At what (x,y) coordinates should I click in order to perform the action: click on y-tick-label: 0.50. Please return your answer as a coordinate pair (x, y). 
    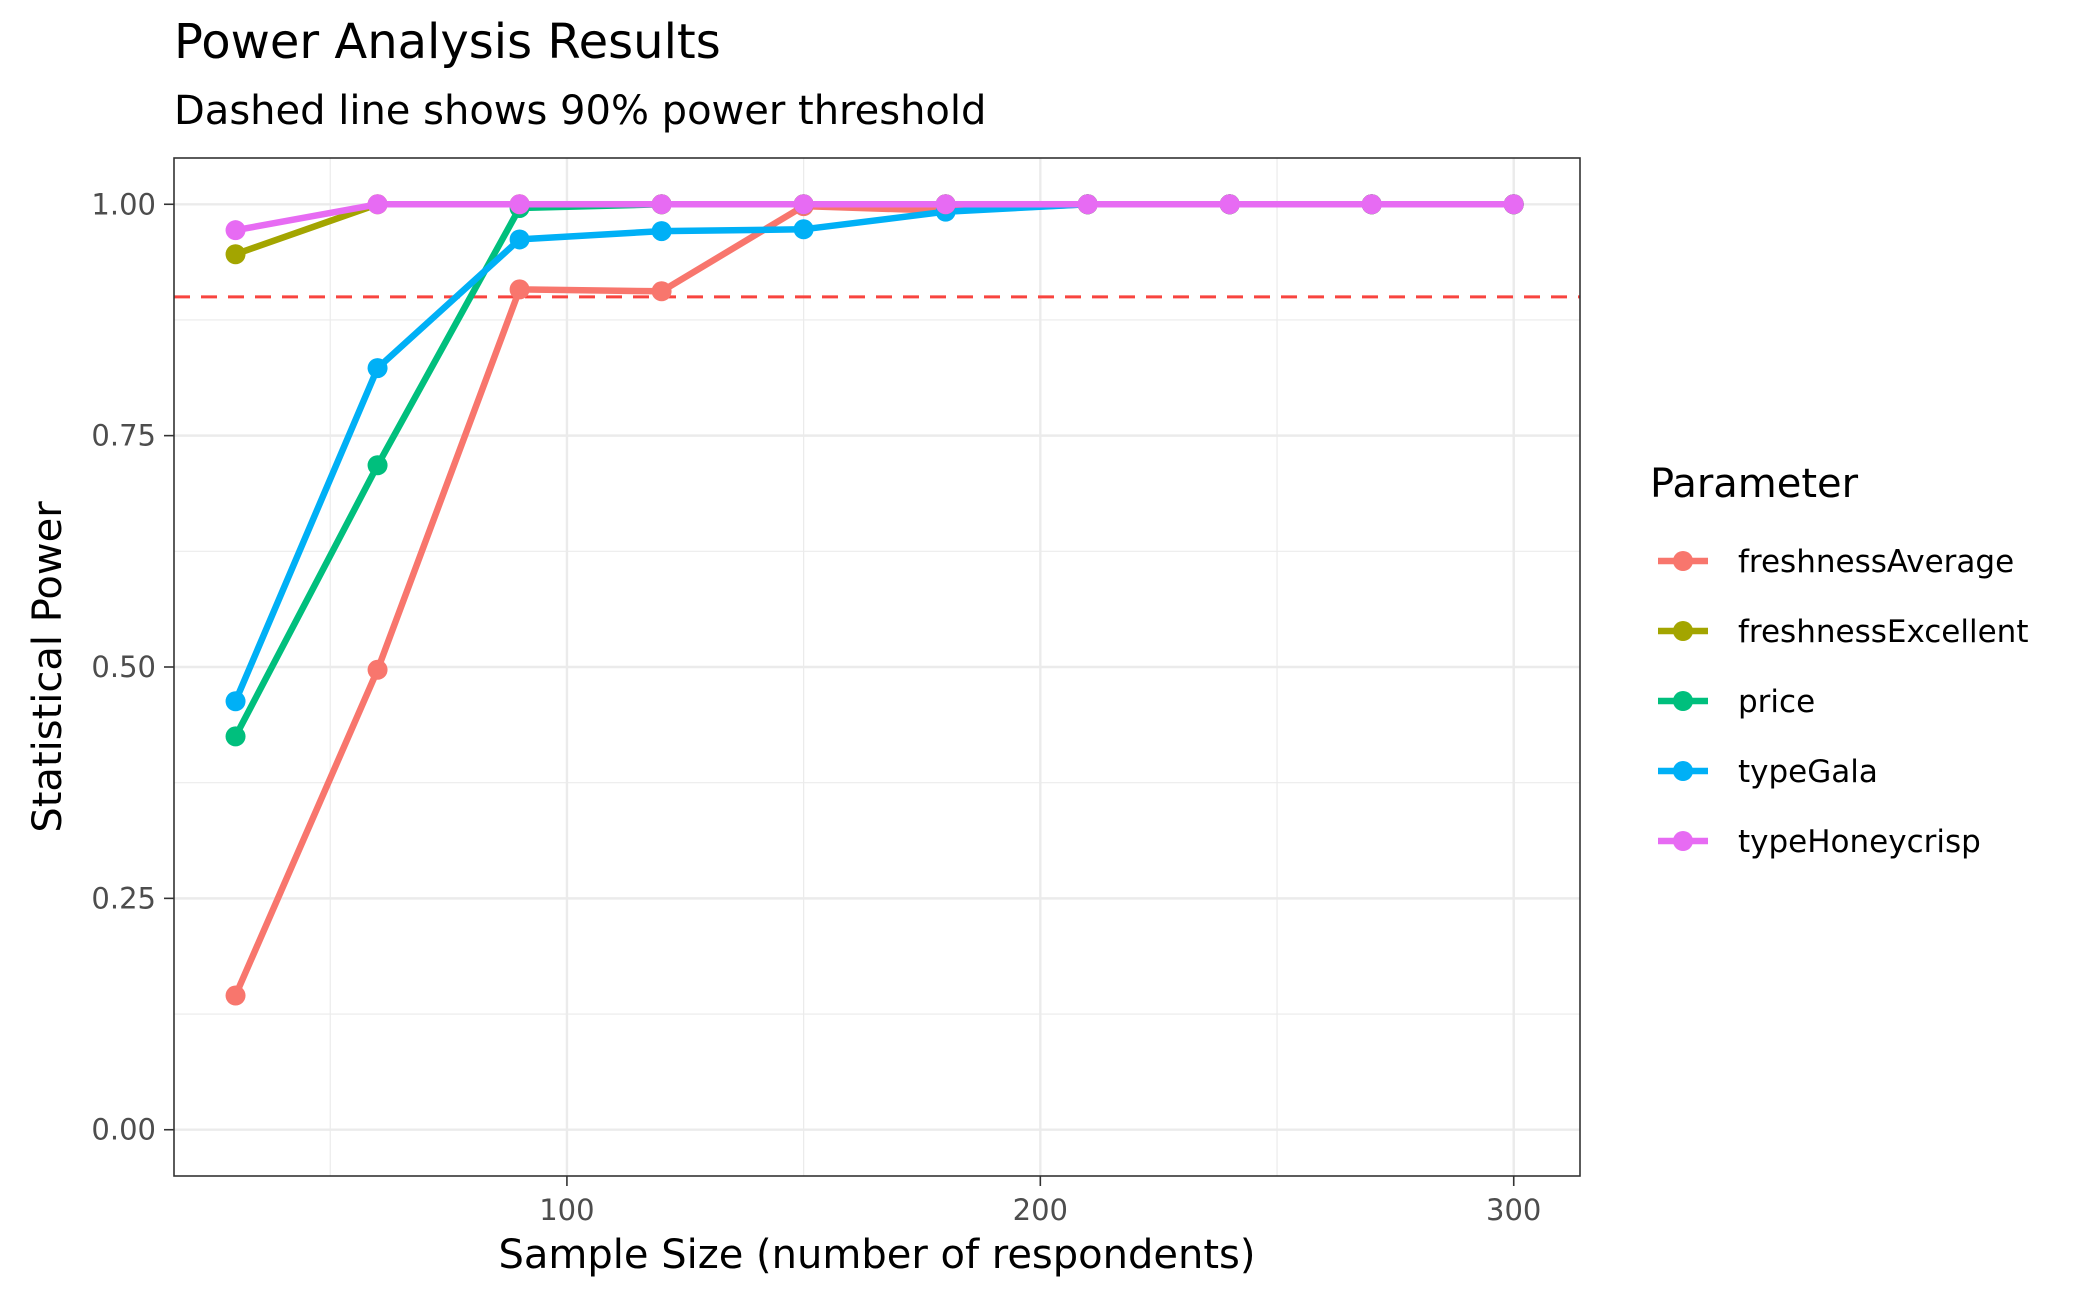
    Looking at the image, I should click on (123, 667).